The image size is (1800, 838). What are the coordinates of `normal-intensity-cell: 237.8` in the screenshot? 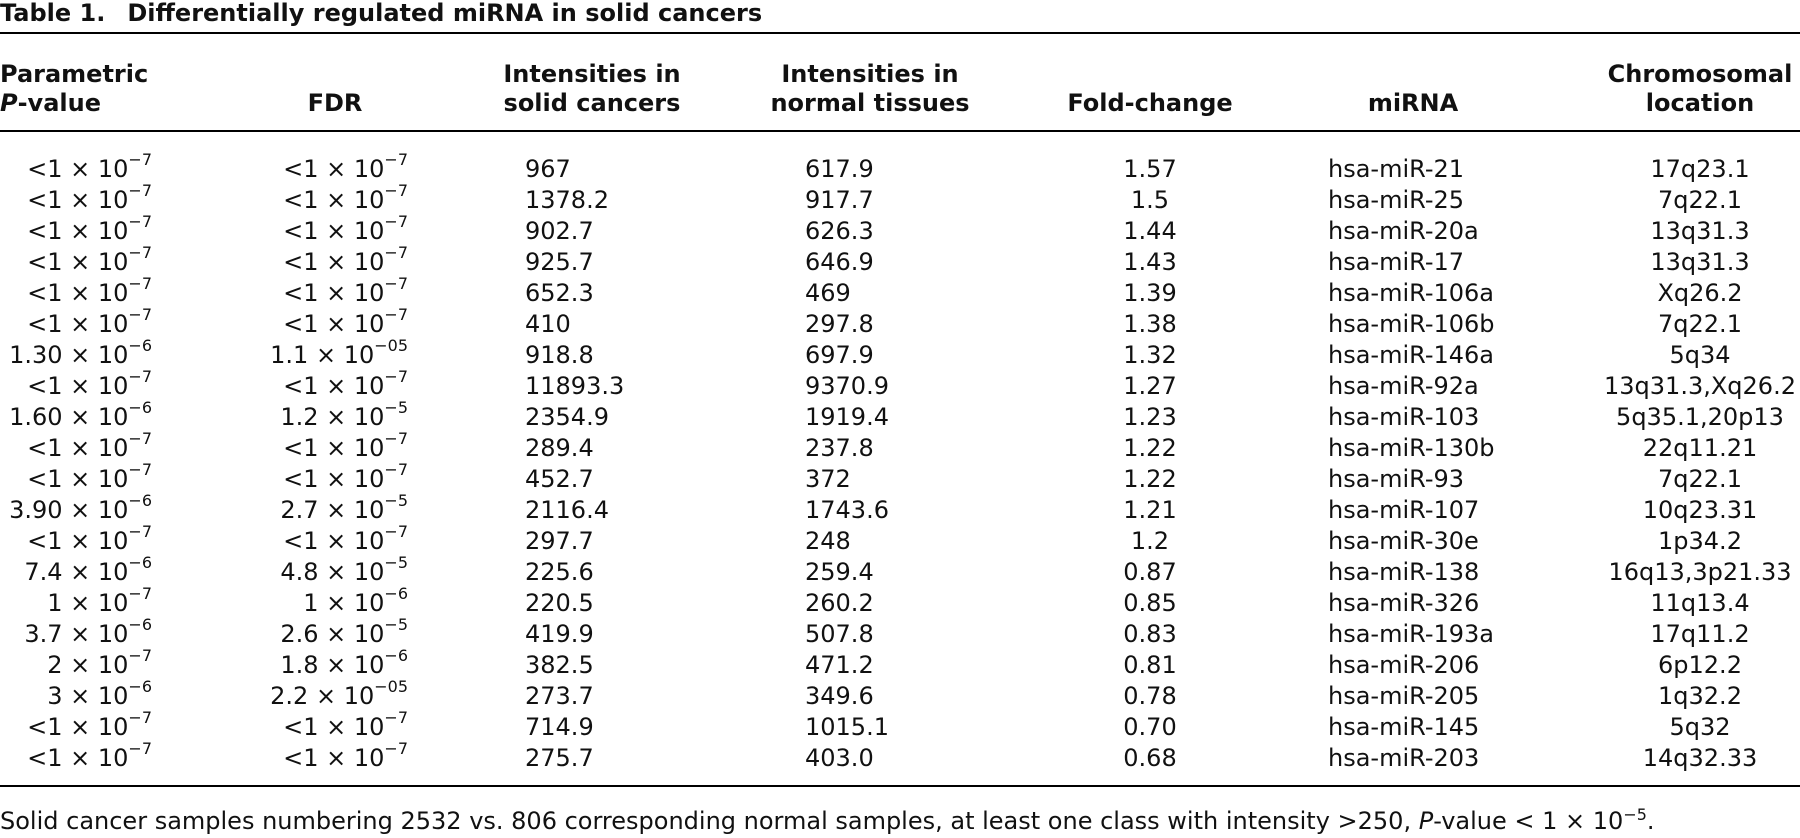 It's located at (839, 448).